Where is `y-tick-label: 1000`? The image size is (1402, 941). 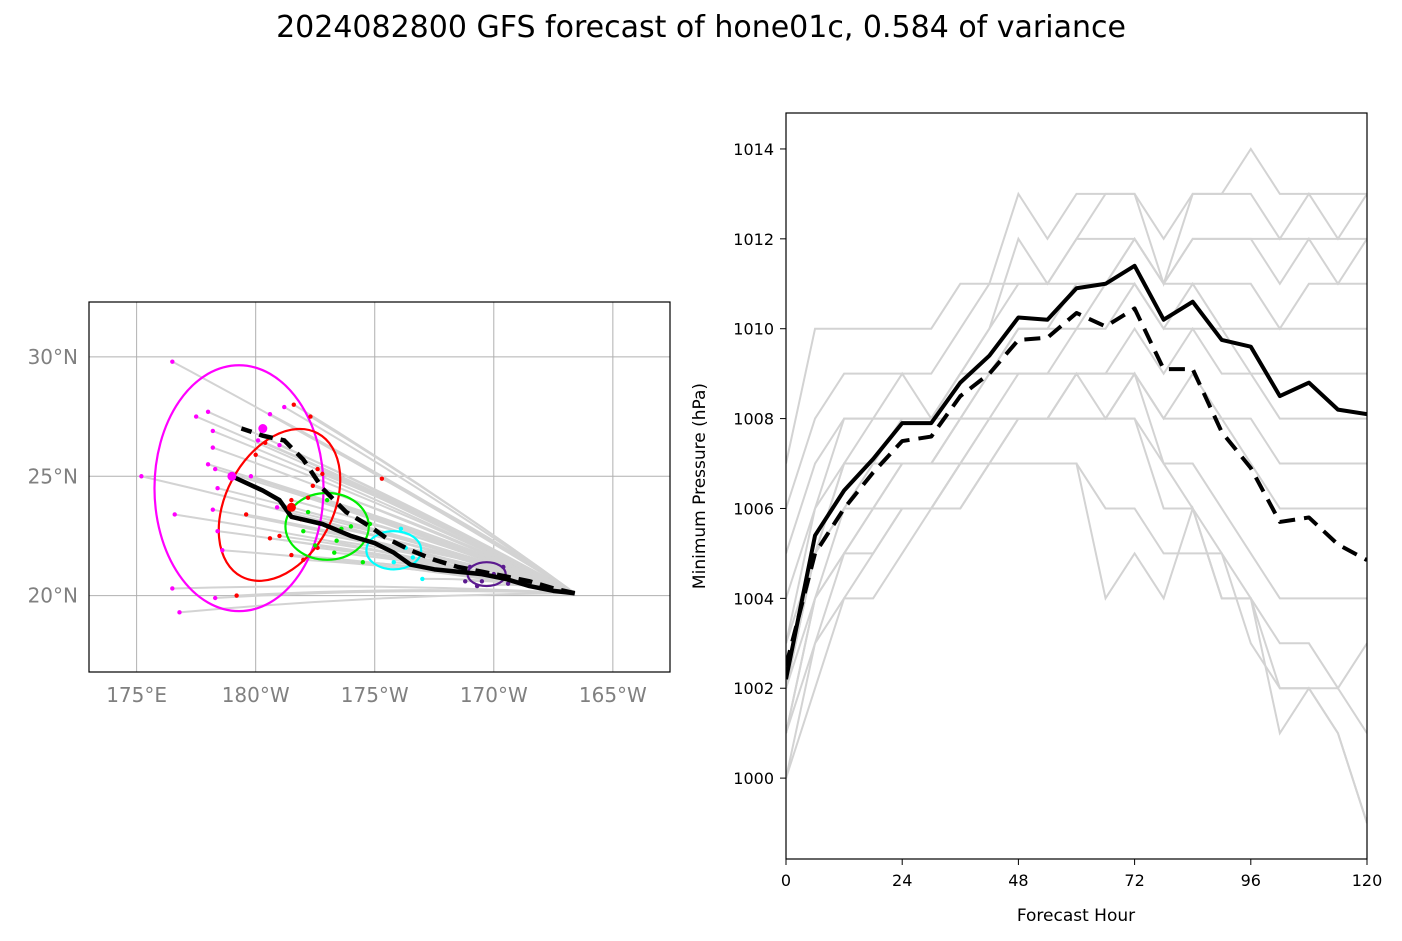
y-tick-label: 1000 is located at coordinates (753, 778).